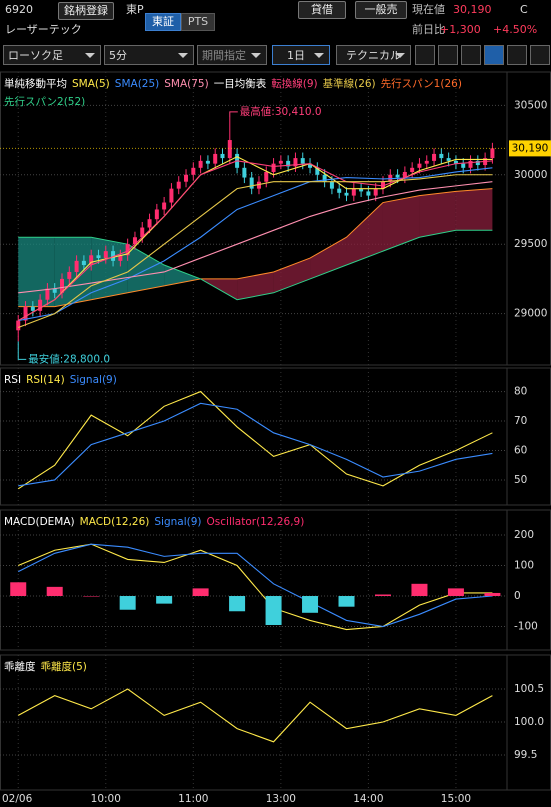  What do you see at coordinates (472, 9) in the screenshot?
I see `price: 30,190` at bounding box center [472, 9].